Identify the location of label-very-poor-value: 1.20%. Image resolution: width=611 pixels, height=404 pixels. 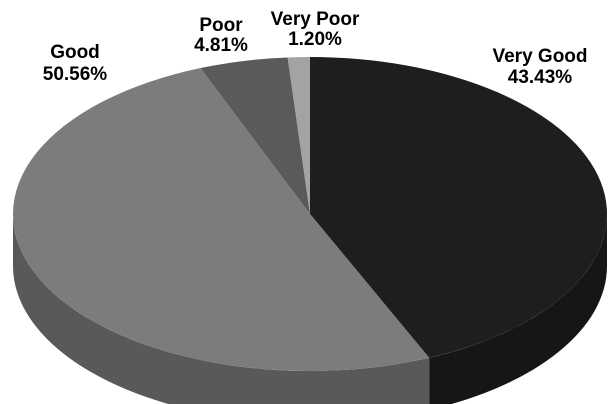
(315, 39).